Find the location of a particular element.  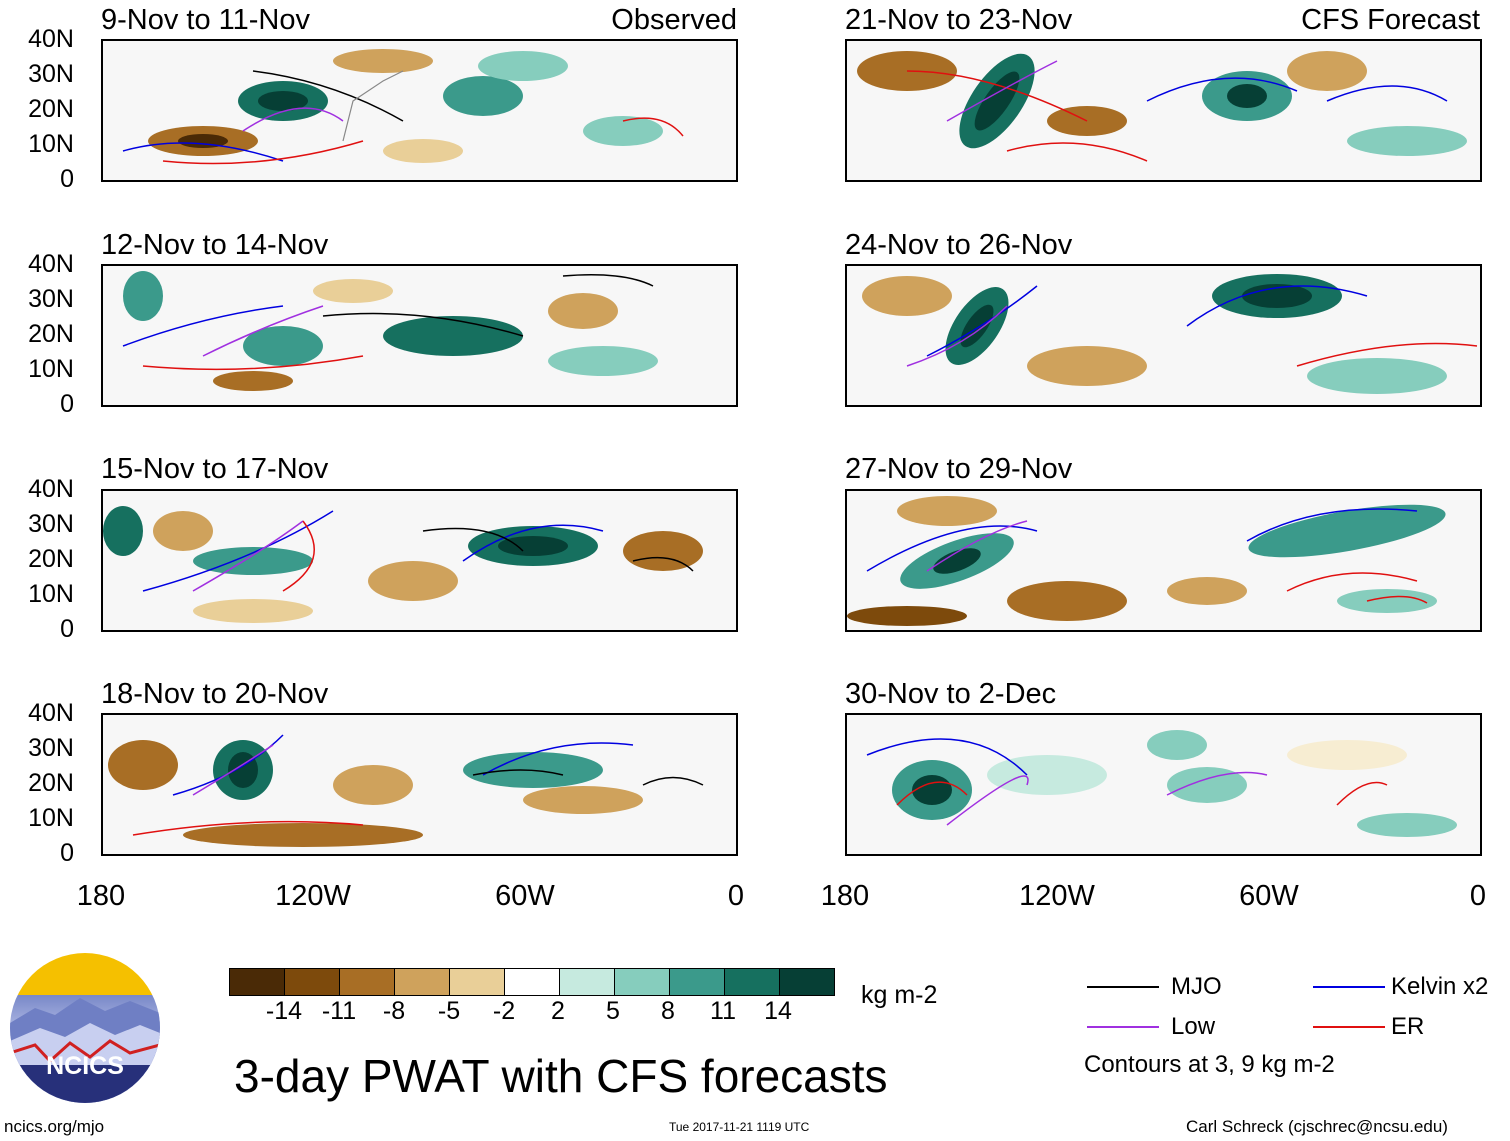

colorbar-unit: kg m-2 is located at coordinates (899, 995).